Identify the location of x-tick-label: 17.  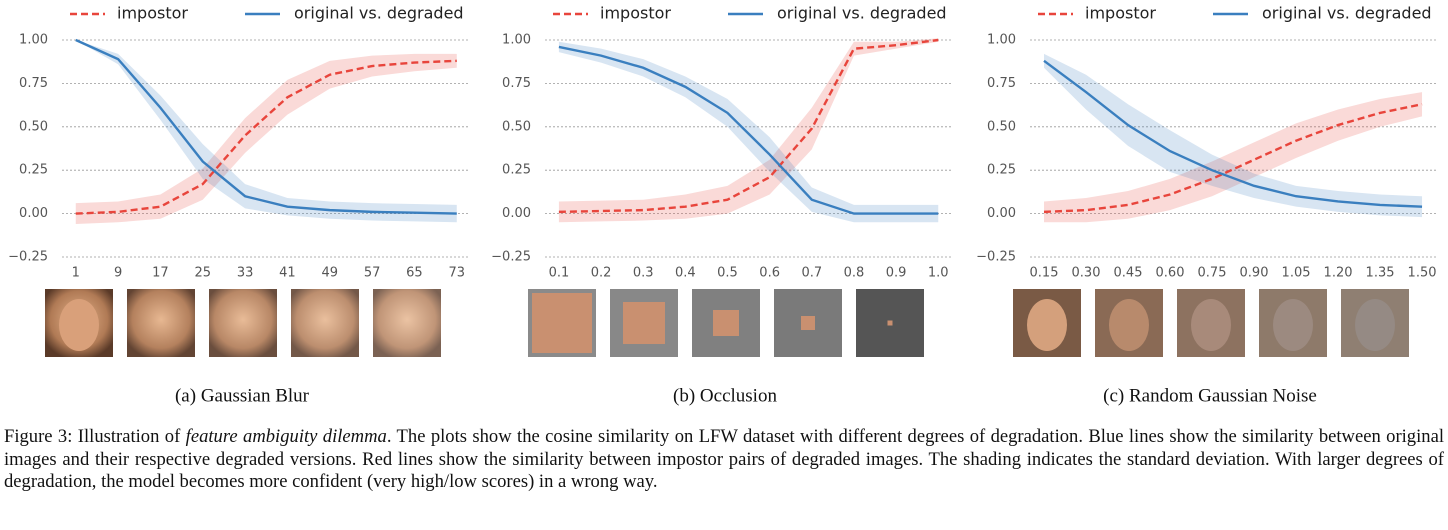
(160, 273).